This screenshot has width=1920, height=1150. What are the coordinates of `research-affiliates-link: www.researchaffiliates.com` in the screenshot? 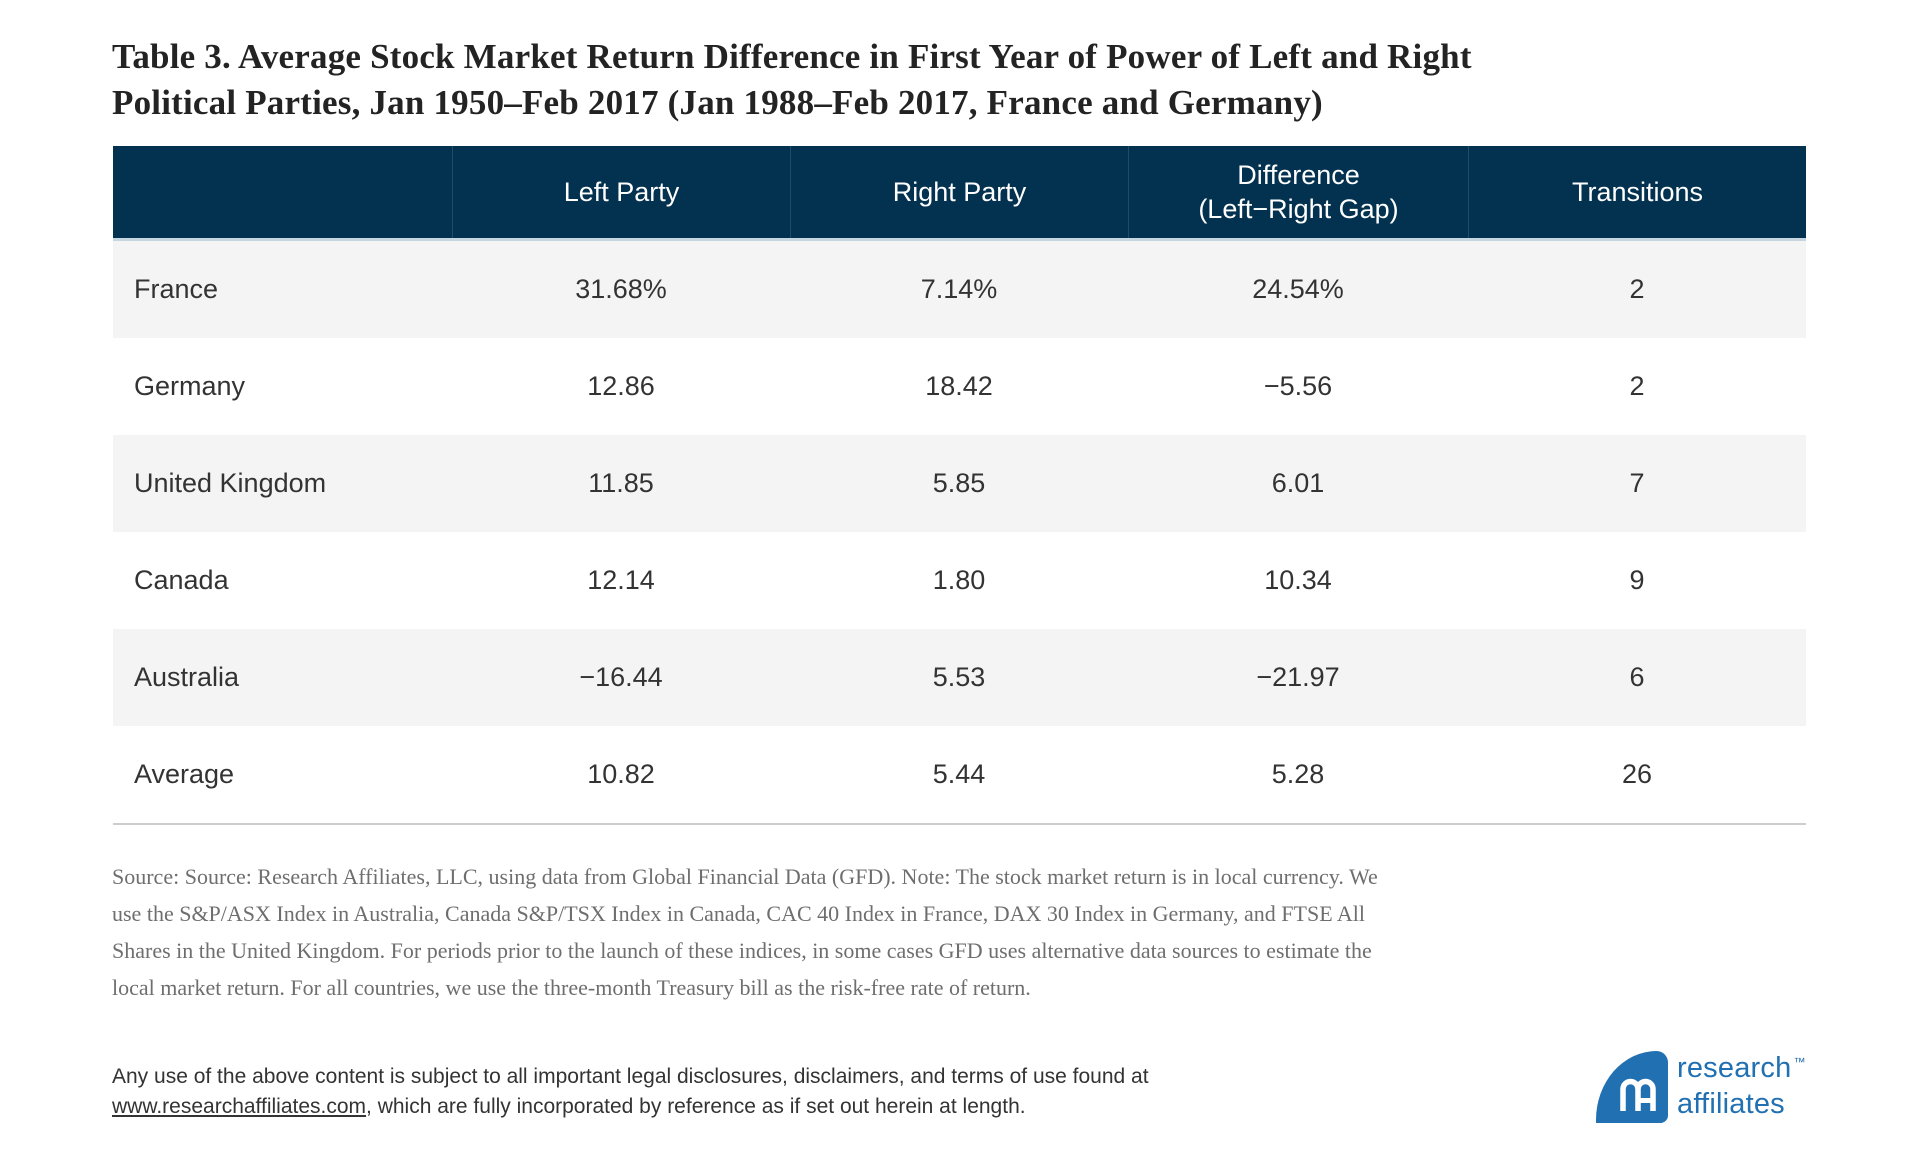 It's located at (239, 1106).